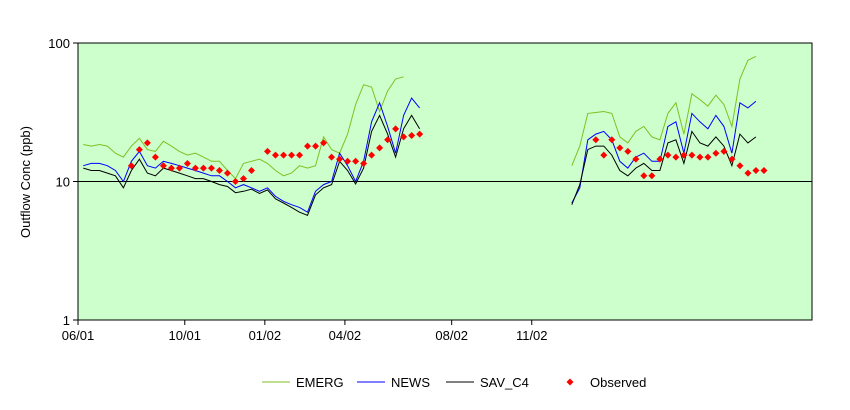  I want to click on legend: EMERG NEWS SAV_C4 Observed, so click(454, 382).